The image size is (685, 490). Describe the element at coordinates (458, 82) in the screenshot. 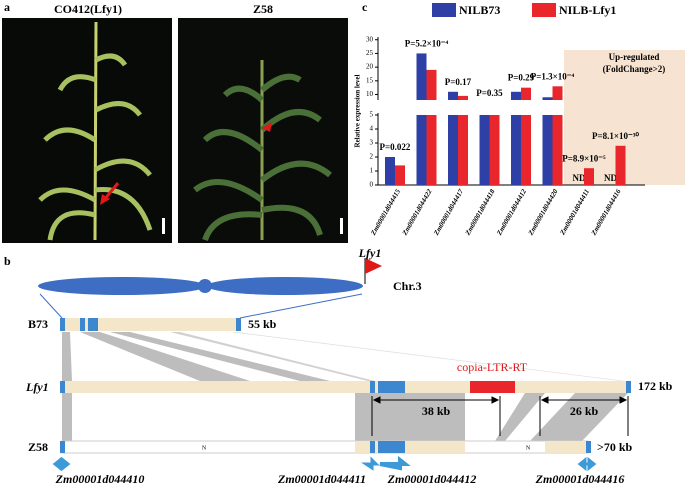

I see `p-value-label: P=0.17` at that location.